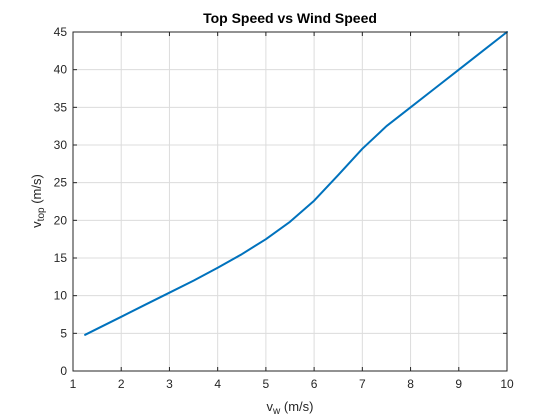  I want to click on chart-title: Top Speed vs Wind Speed, so click(290, 18).